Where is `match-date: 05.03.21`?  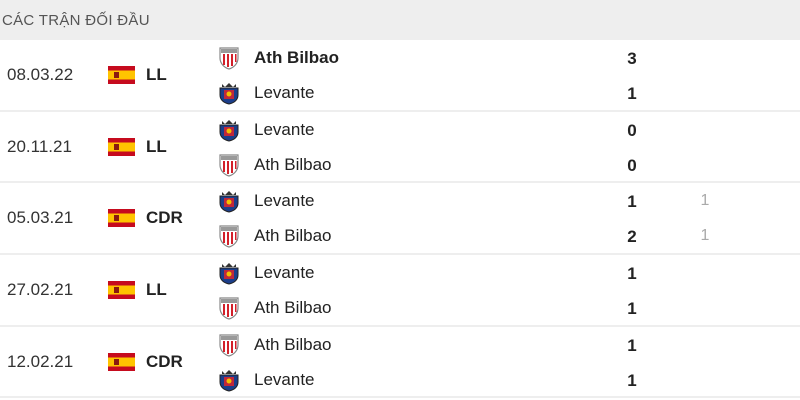 match-date: 05.03.21 is located at coordinates (40, 218).